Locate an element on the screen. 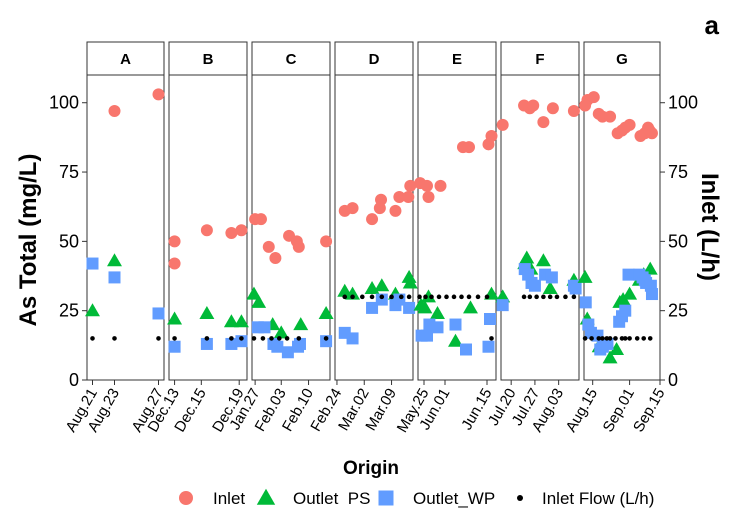  legend-label: Inlet is located at coordinates (229, 498).